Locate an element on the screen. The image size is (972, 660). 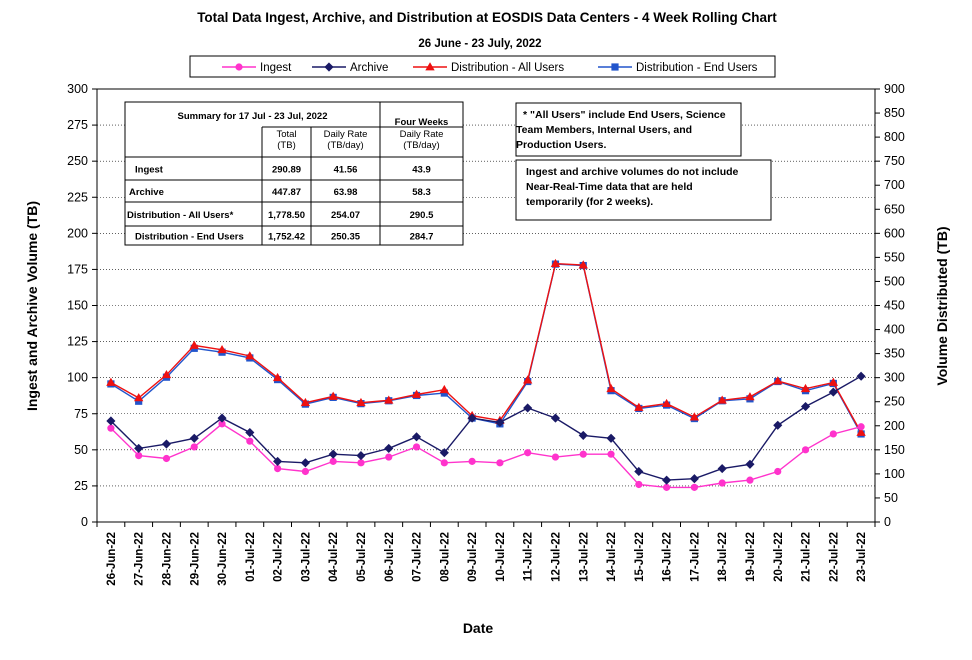
note-text: * "All Users" include End Users, Science is located at coordinates (624, 115).